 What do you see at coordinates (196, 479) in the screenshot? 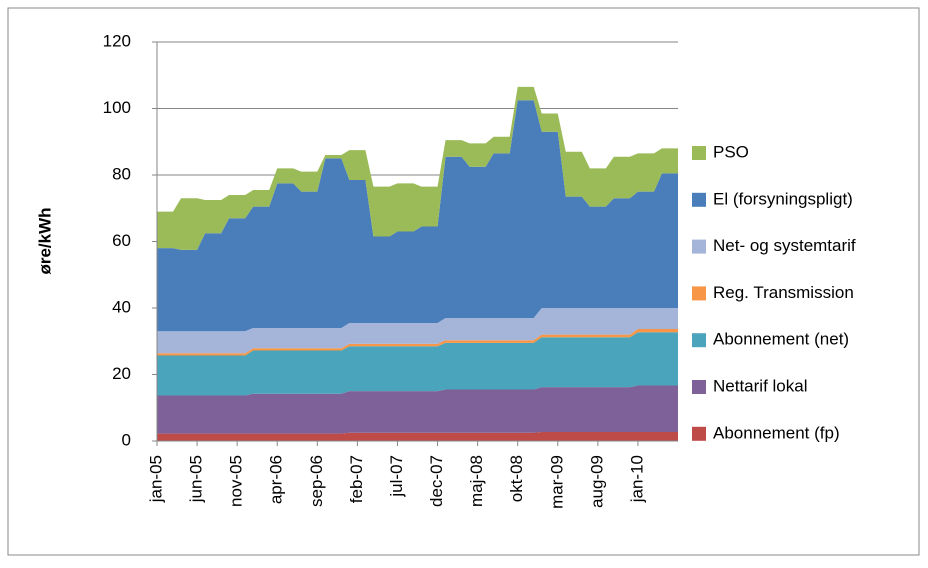
I see `x-tick-label: jun-05` at bounding box center [196, 479].